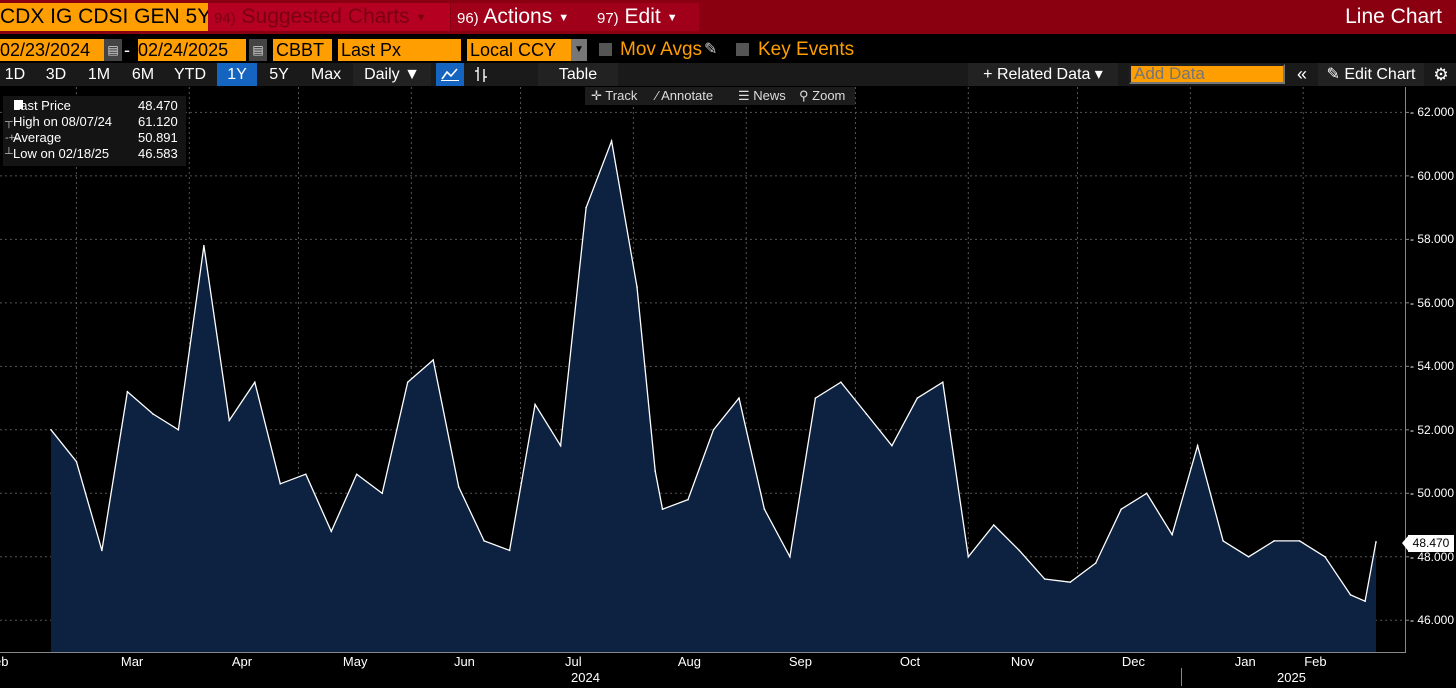 The width and height of the screenshot is (1456, 688). What do you see at coordinates (800, 661) in the screenshot?
I see `x-month-label: Sep` at bounding box center [800, 661].